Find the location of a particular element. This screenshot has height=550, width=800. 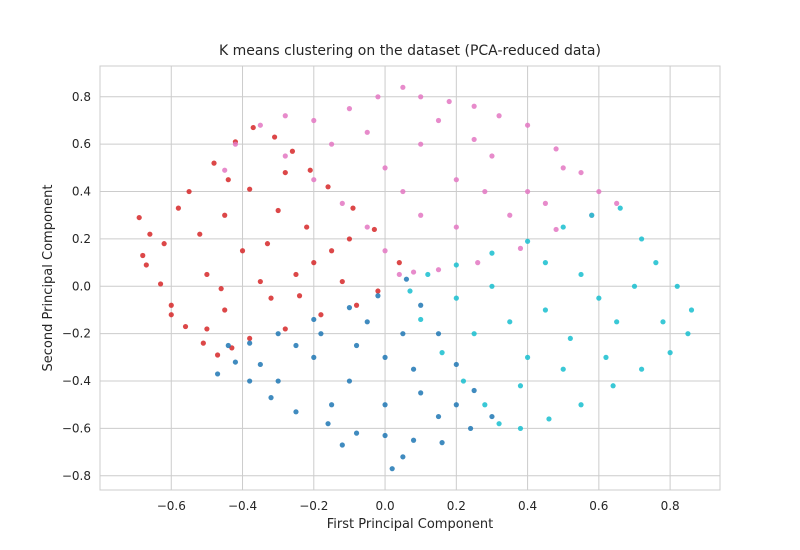

x-tick-label: −0.6 is located at coordinates (171, 506).